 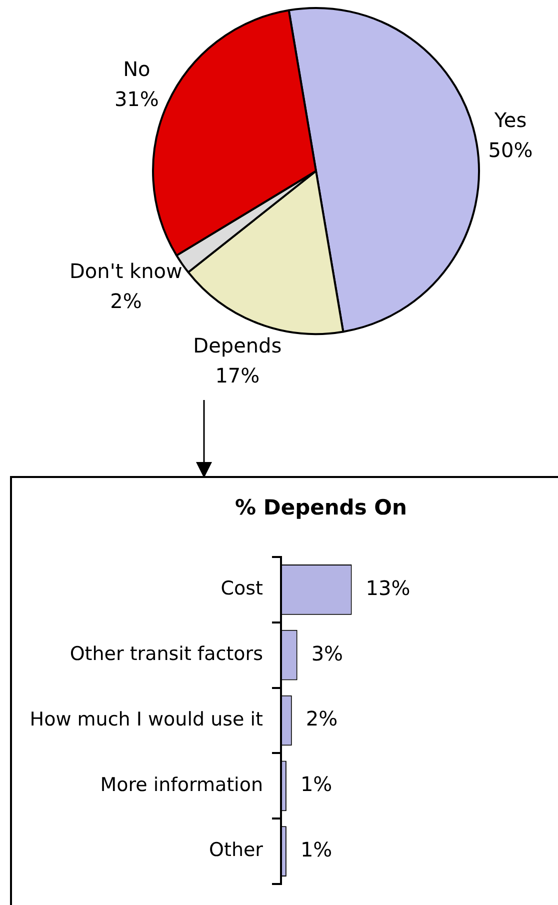 What do you see at coordinates (388, 588) in the screenshot?
I see `data-label: 13%` at bounding box center [388, 588].